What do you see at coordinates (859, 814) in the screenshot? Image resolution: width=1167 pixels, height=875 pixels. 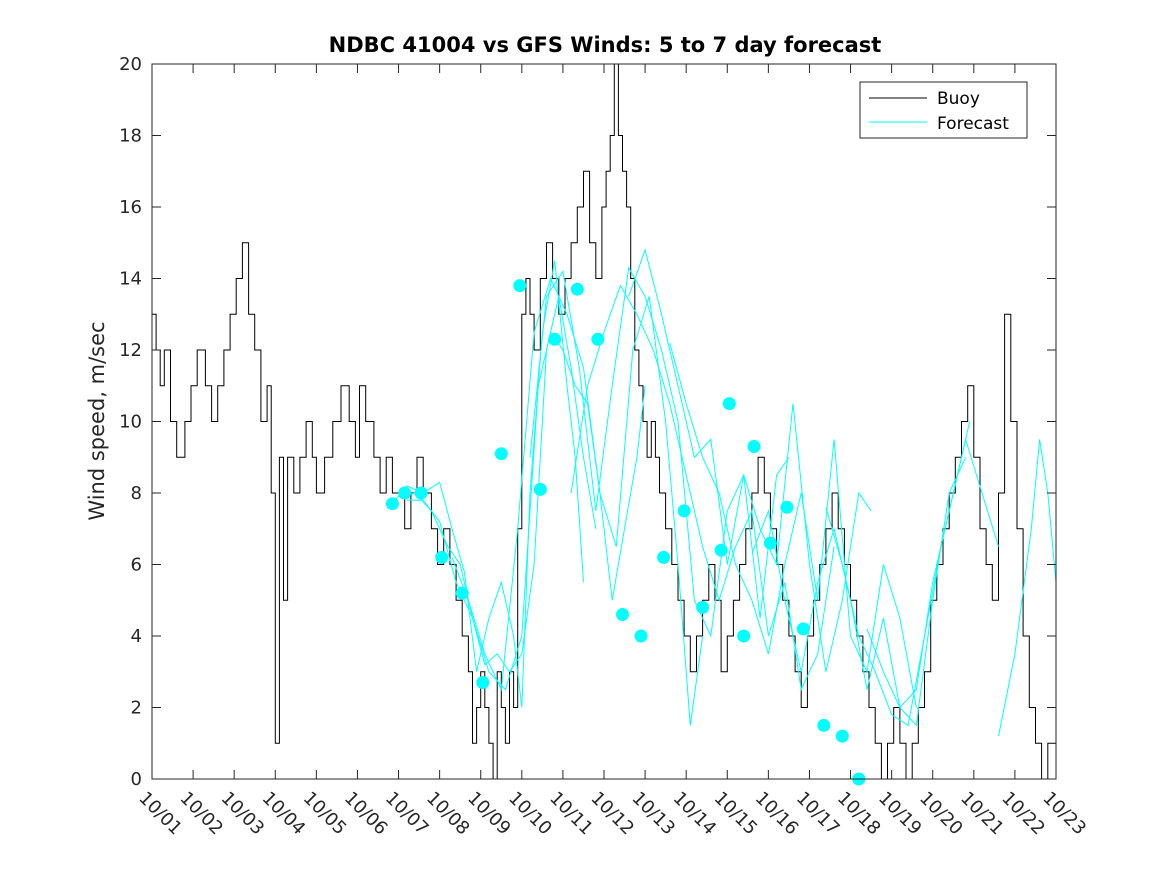 I see `x-tick-label: 10/18` at bounding box center [859, 814].